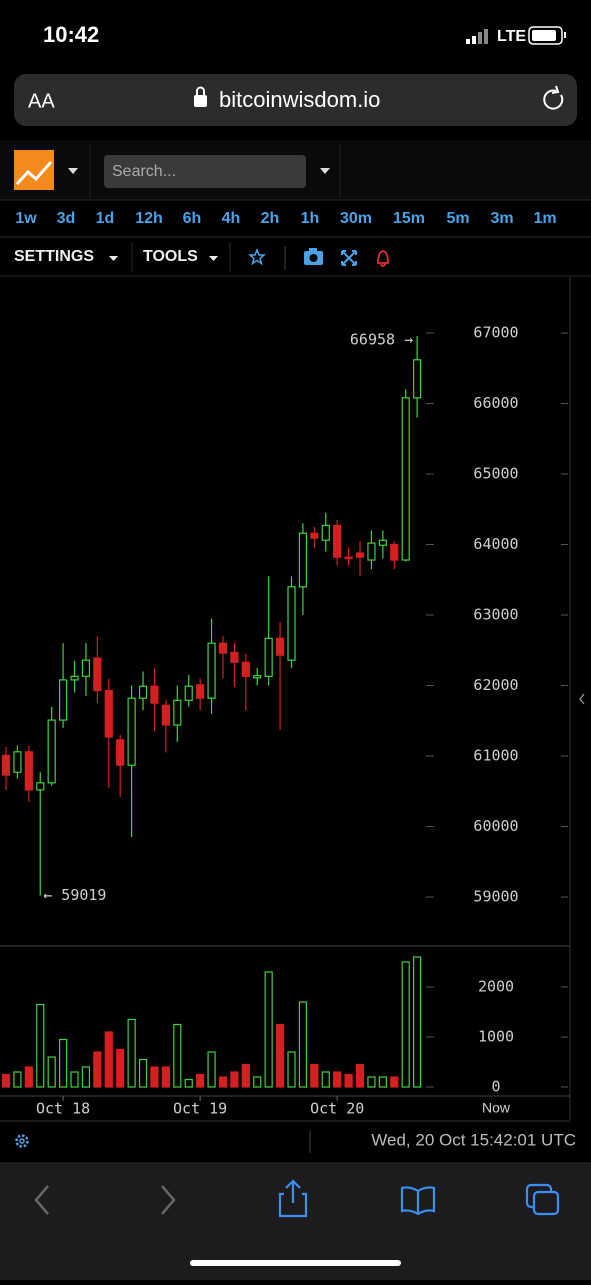  Describe the element at coordinates (457, 218) in the screenshot. I see `interval-option: 5m` at that location.